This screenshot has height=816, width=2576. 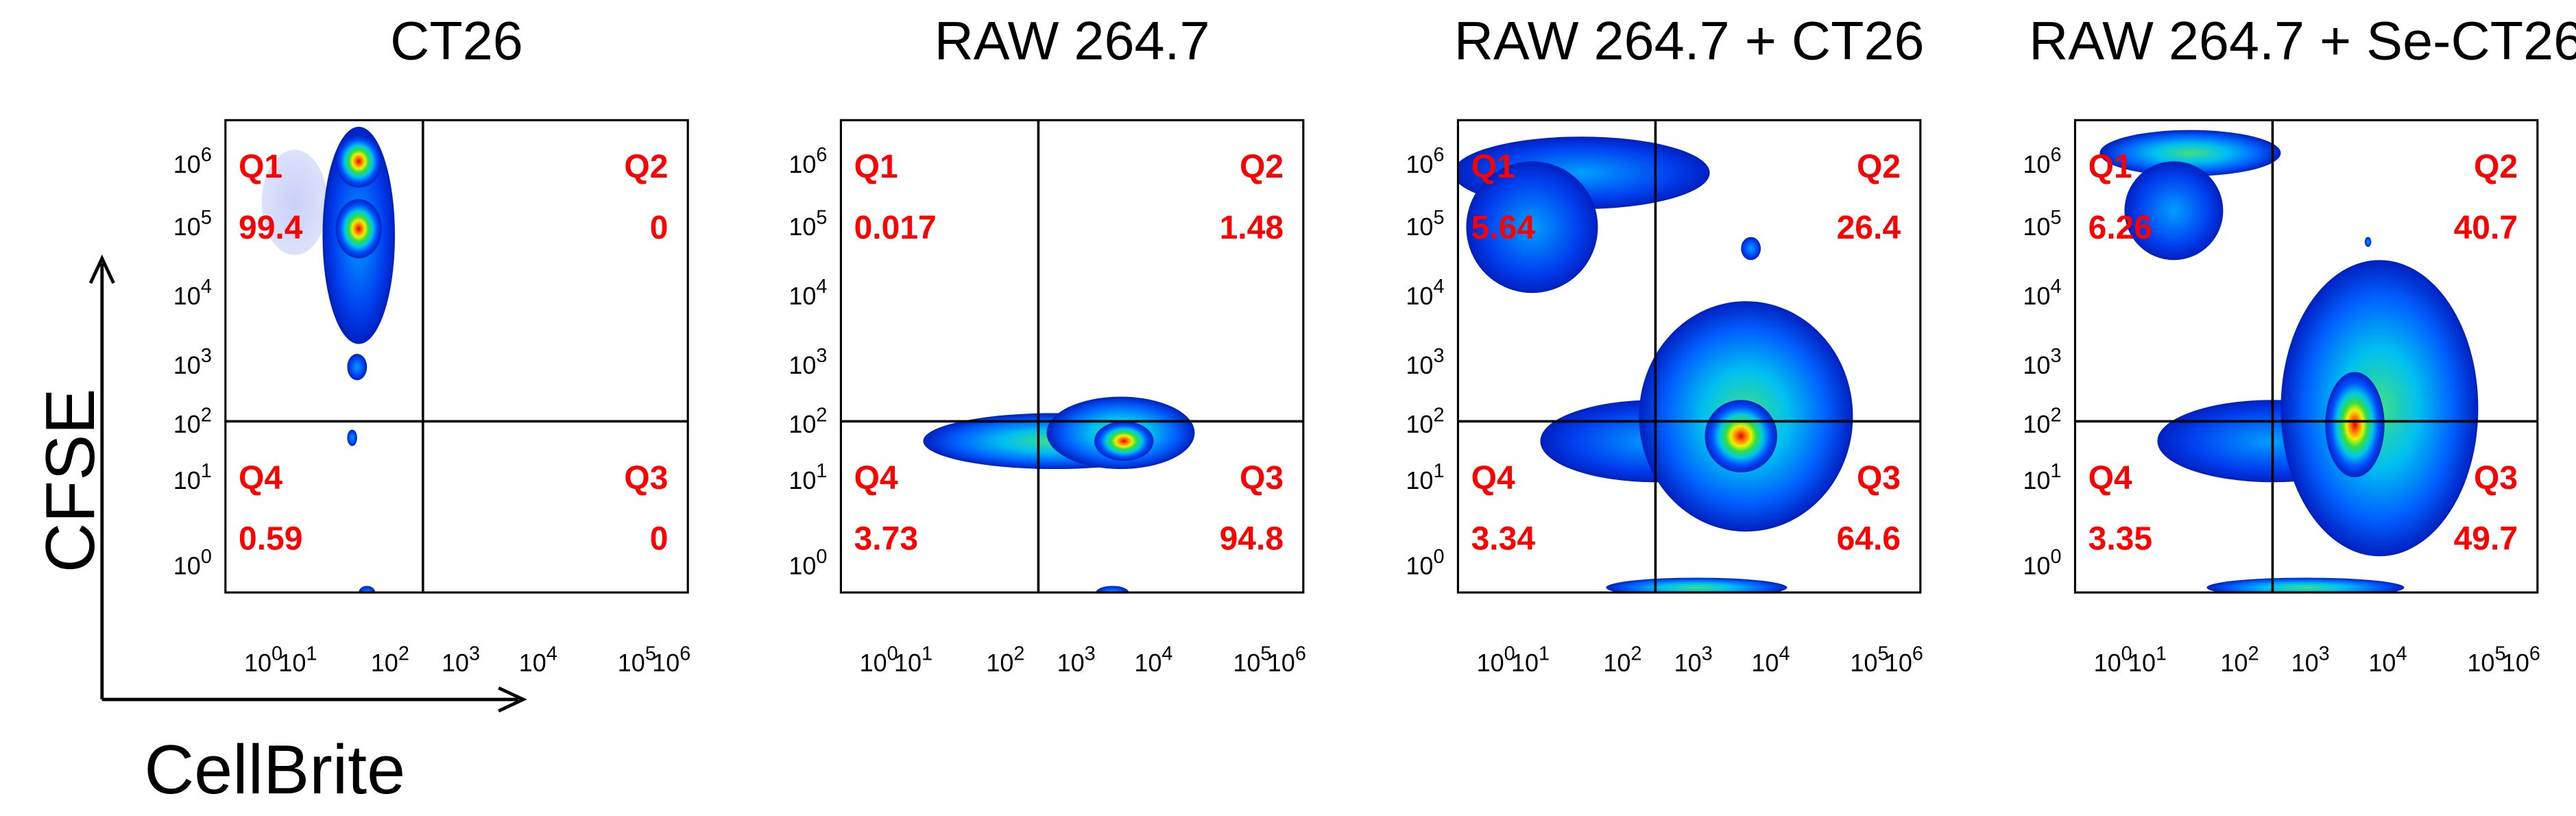 I want to click on panel-title: RAW 264.7 + CT26, so click(x=1690, y=40).